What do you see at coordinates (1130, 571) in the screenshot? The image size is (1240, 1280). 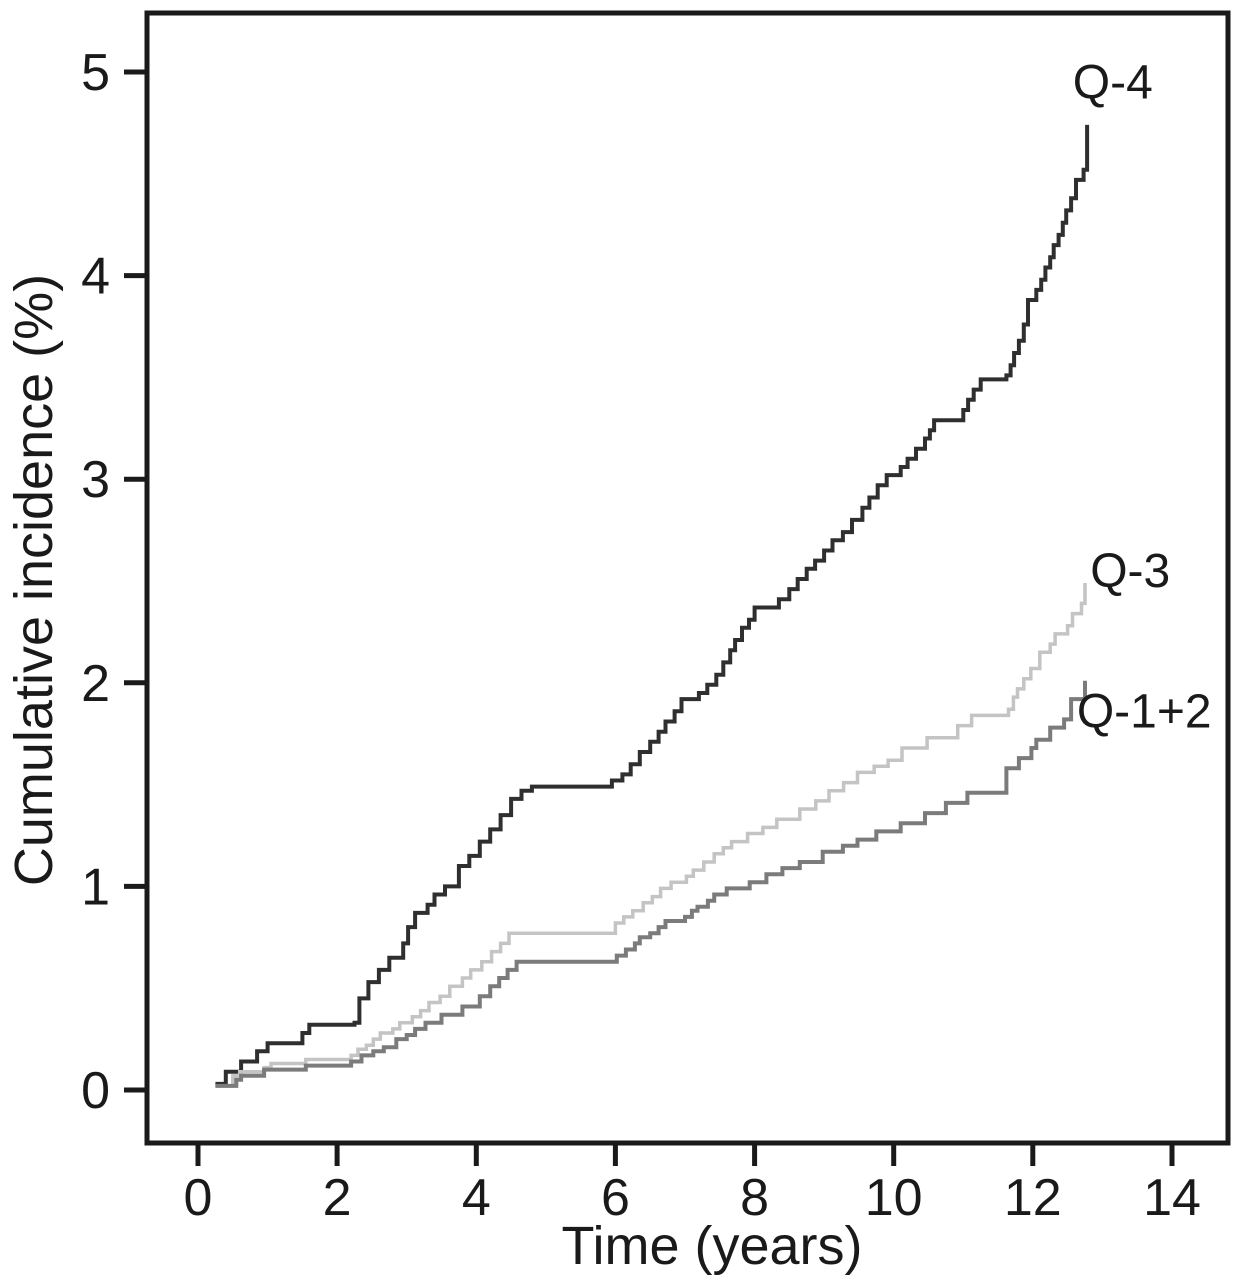 I see `series-label-q-3: Q-3` at bounding box center [1130, 571].